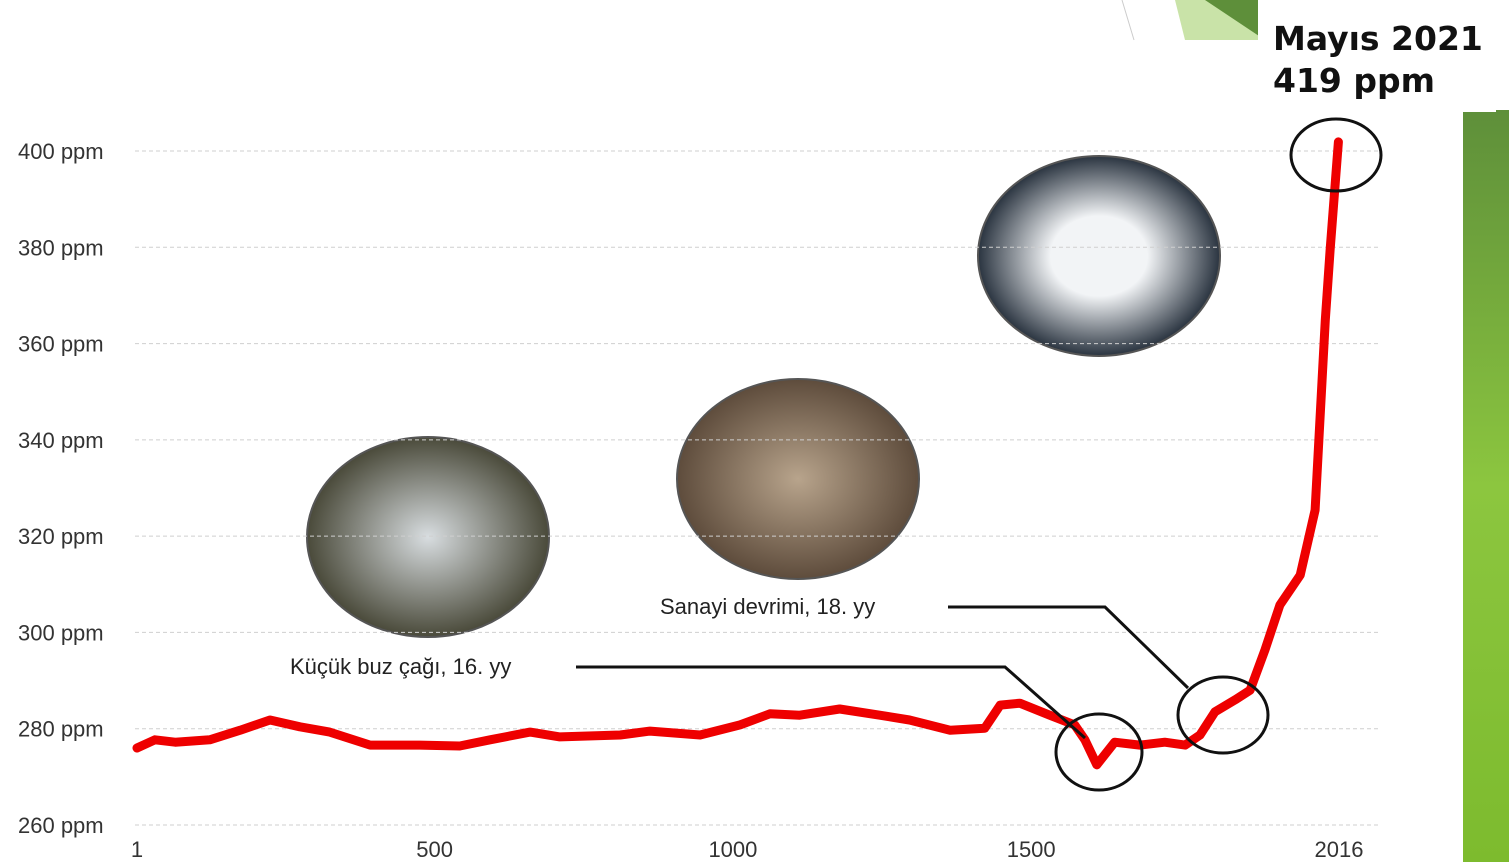 The height and width of the screenshot is (862, 1509). I want to click on x-tick-label: 1000, so click(732, 849).